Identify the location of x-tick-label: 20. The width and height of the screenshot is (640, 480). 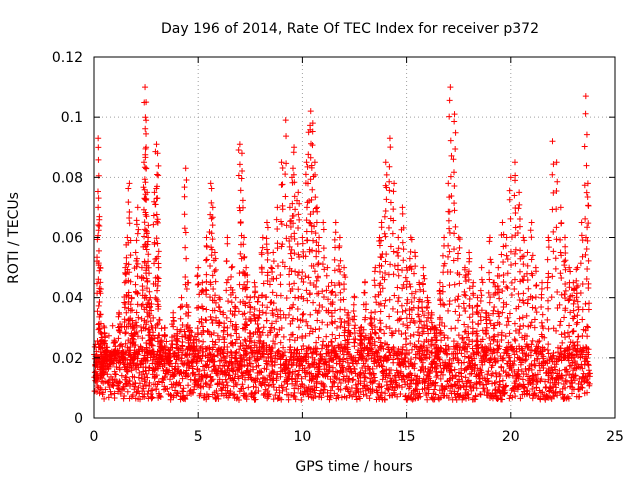
(511, 437).